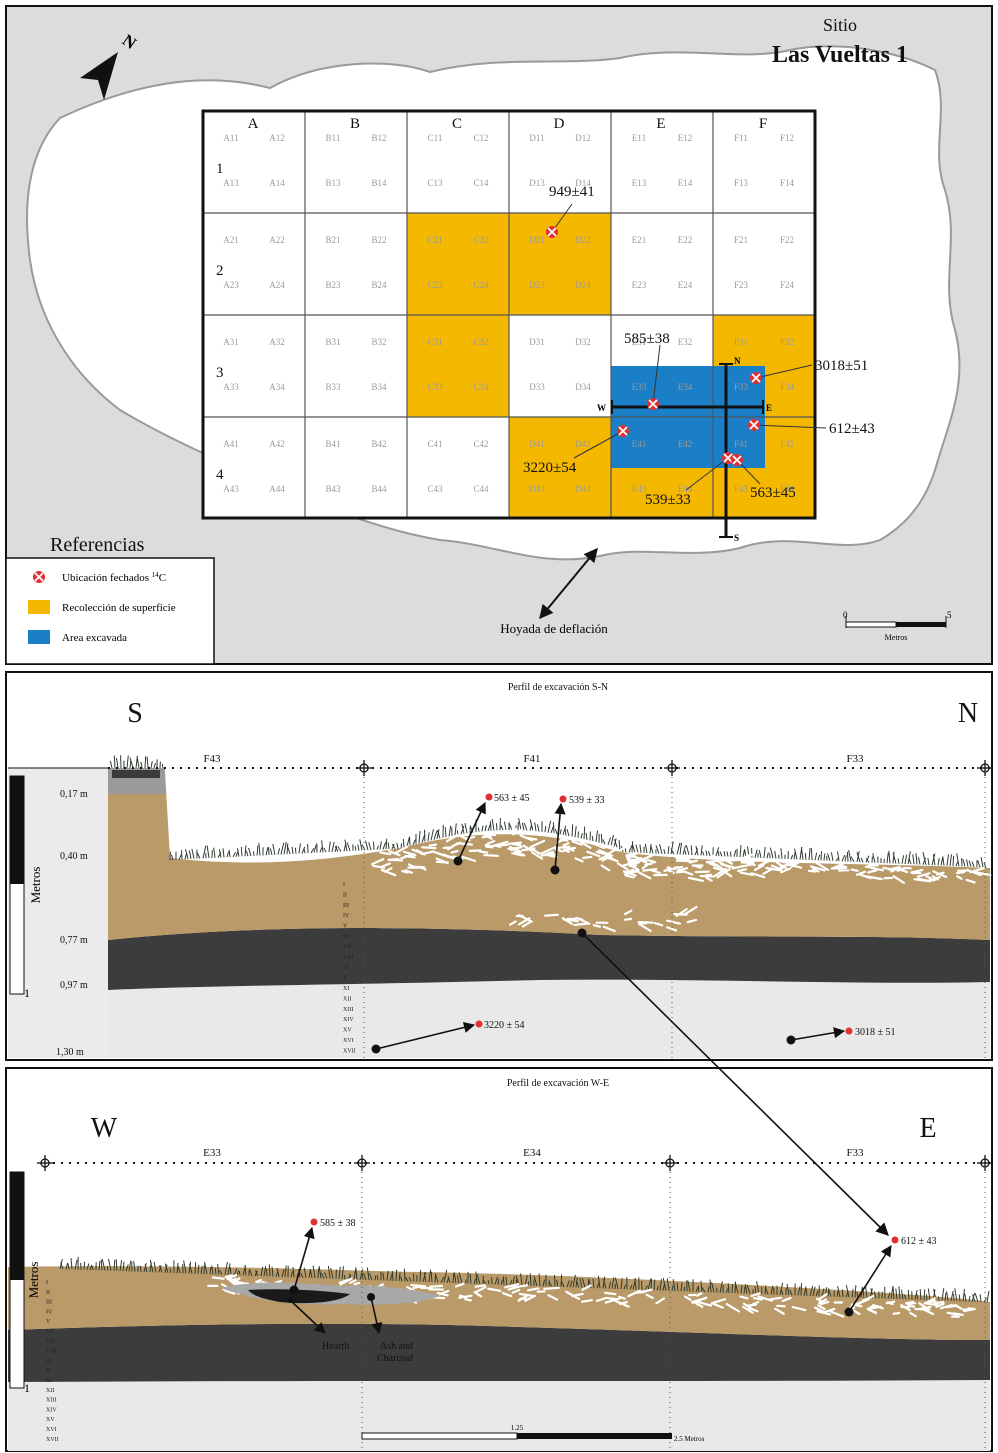 Image resolution: width=998 pixels, height=1453 pixels. What do you see at coordinates (896, 637) in the screenshot?
I see `scale-unit: Metros` at bounding box center [896, 637].